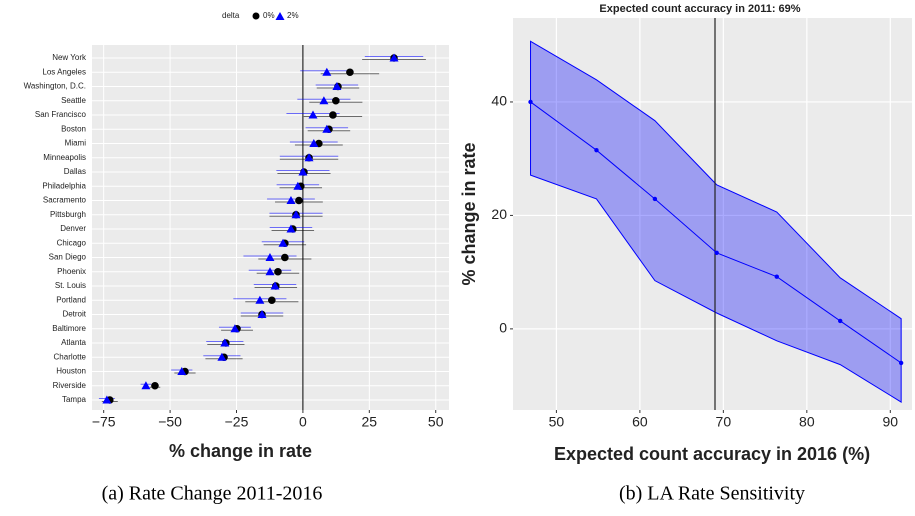 The width and height of the screenshot is (915, 516). I want to click on y-tick-label: 0, so click(503, 328).